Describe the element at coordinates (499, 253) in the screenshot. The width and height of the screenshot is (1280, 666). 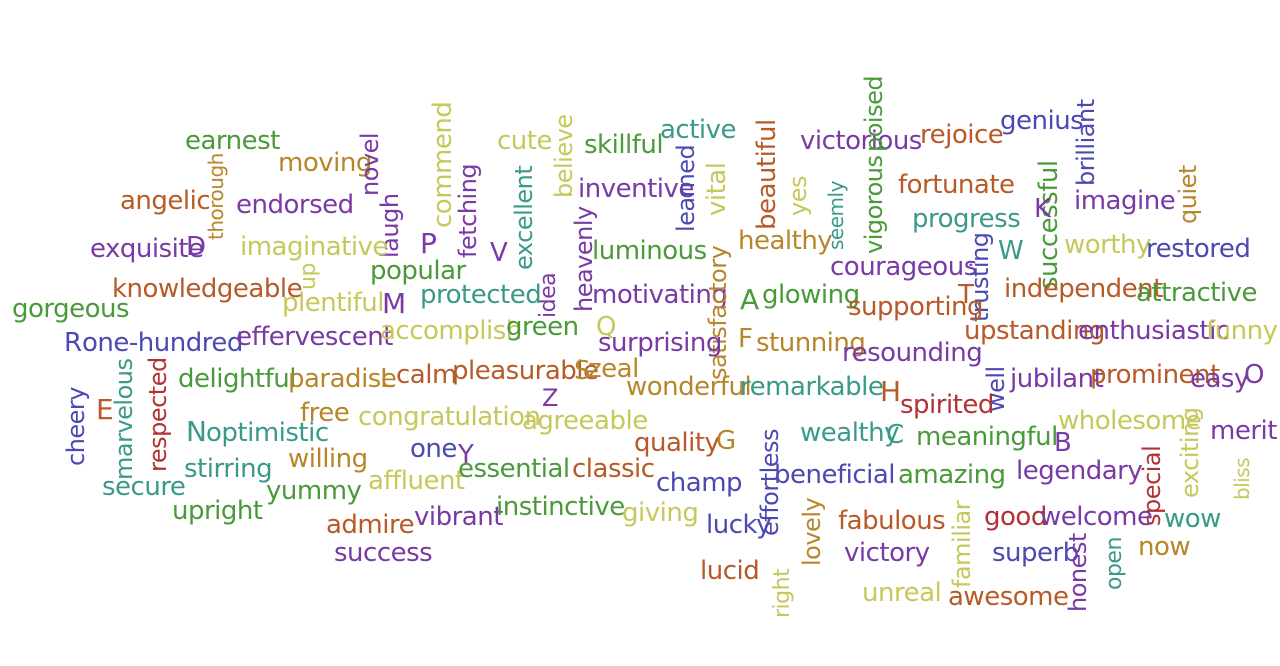
I see `word-v-upper: V` at that location.